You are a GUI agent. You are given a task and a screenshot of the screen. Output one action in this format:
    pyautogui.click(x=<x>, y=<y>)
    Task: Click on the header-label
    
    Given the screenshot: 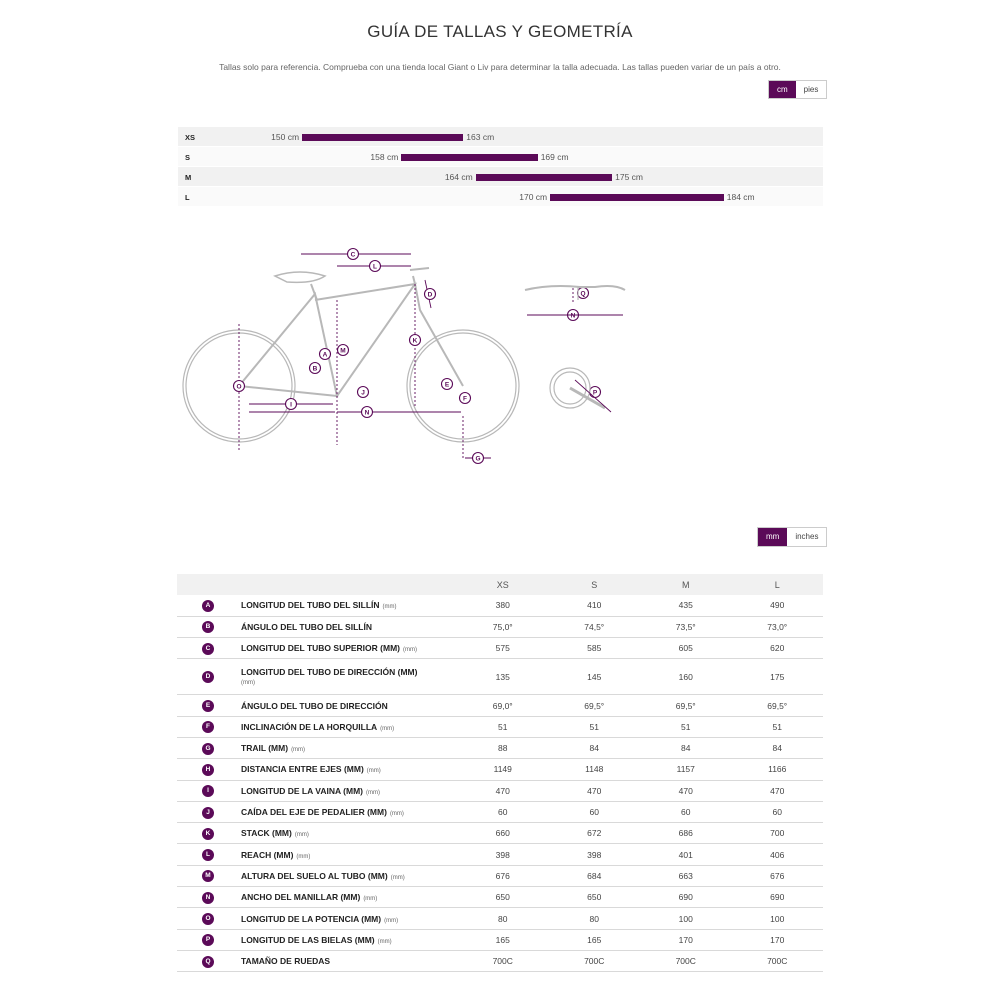 What is the action you would take?
    pyautogui.click(x=348, y=584)
    